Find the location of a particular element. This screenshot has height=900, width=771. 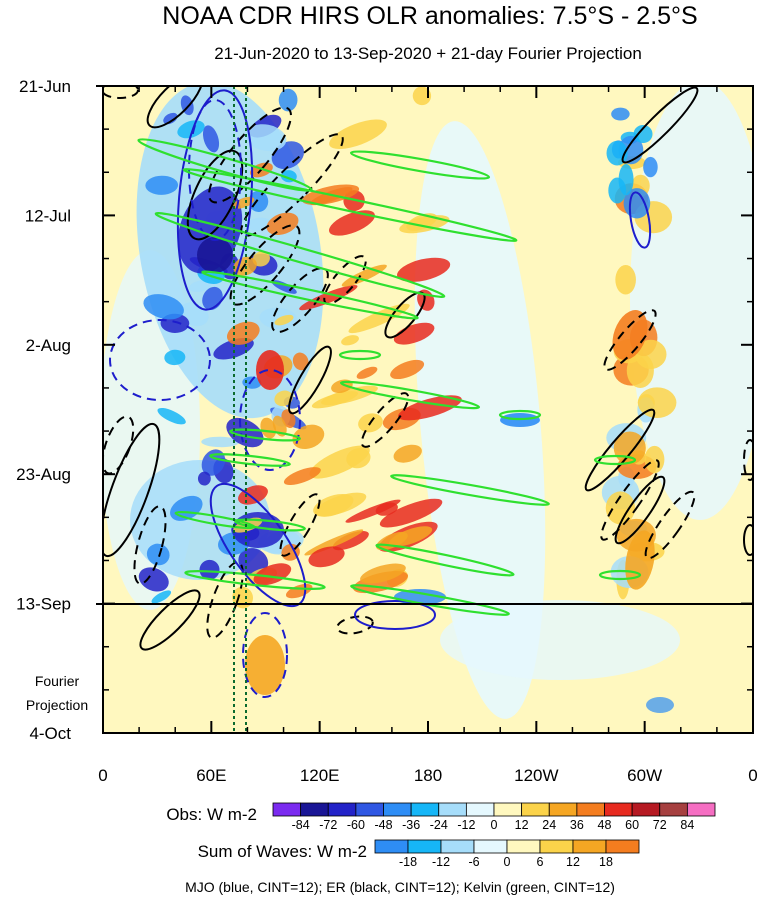

waves-colorbar: -18 -12 -6 0 6 12 18 is located at coordinates (507, 854).